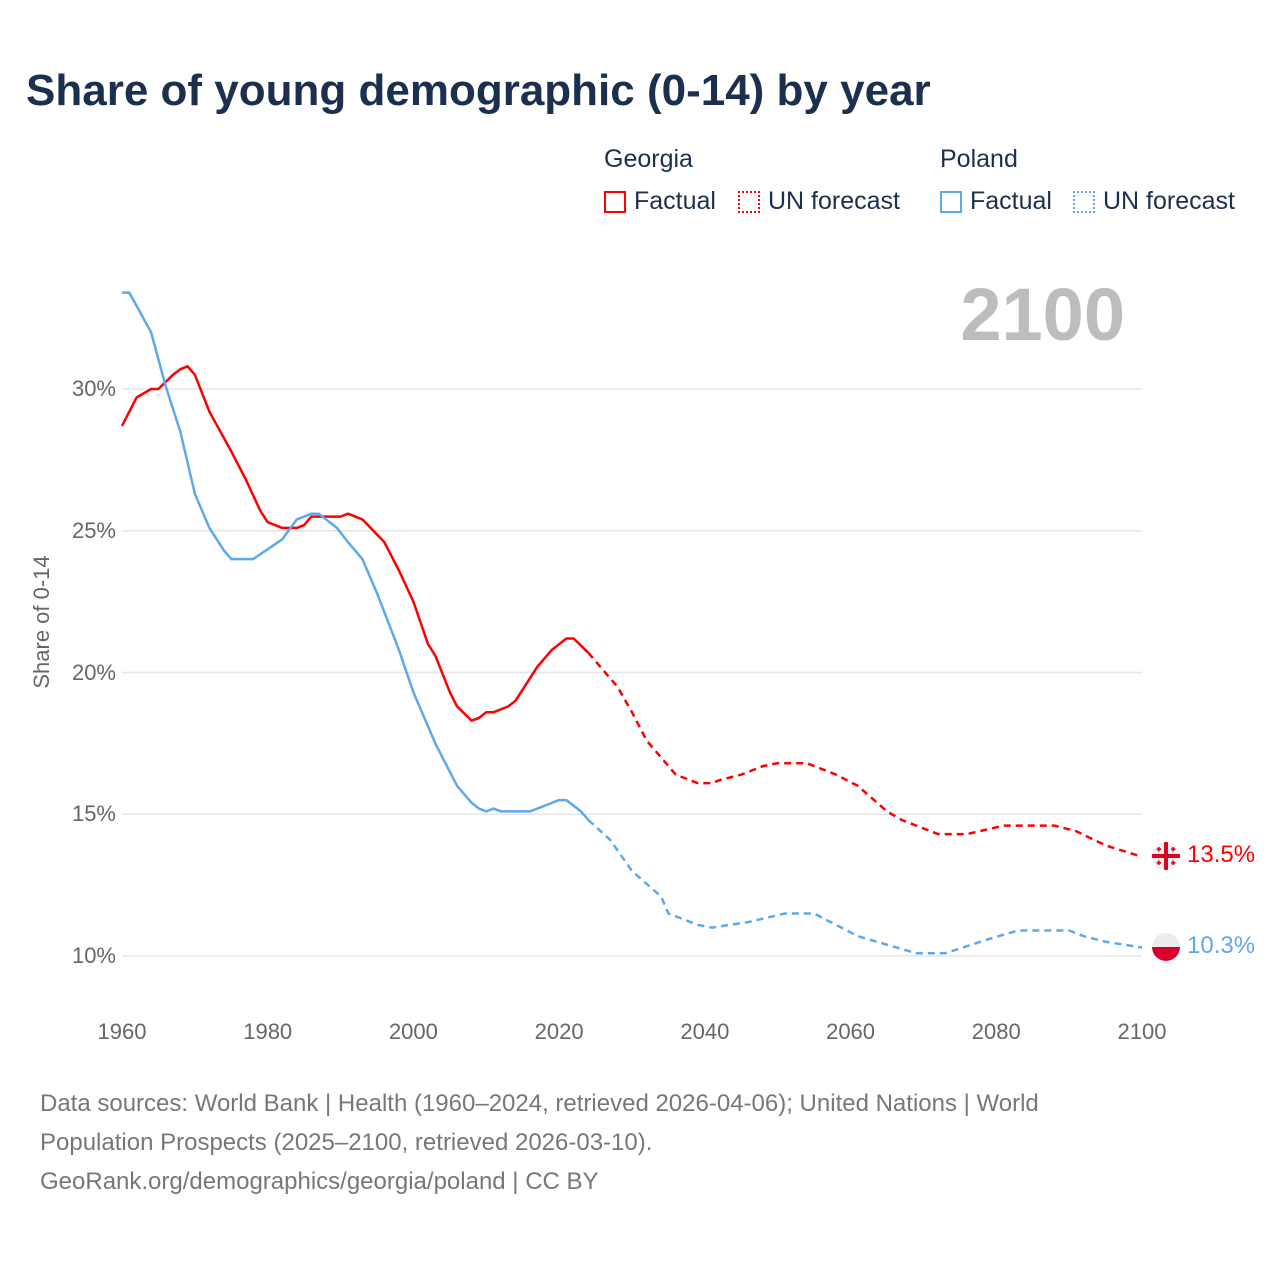  I want to click on legend-georgia-forecast: UN forecast, so click(819, 201).